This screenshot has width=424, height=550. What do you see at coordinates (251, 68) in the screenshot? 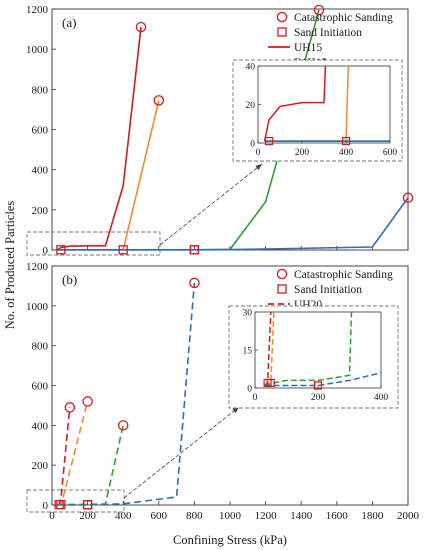
I see `inset-y-tick-label: 40` at bounding box center [251, 68].